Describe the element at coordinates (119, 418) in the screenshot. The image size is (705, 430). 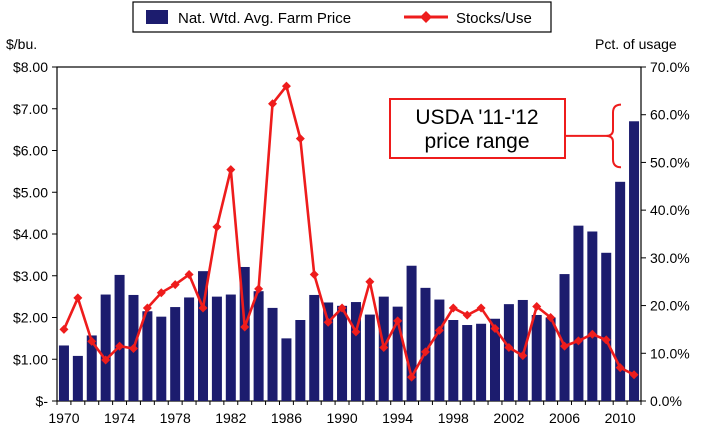
I see `x-tick-label: 1974` at that location.